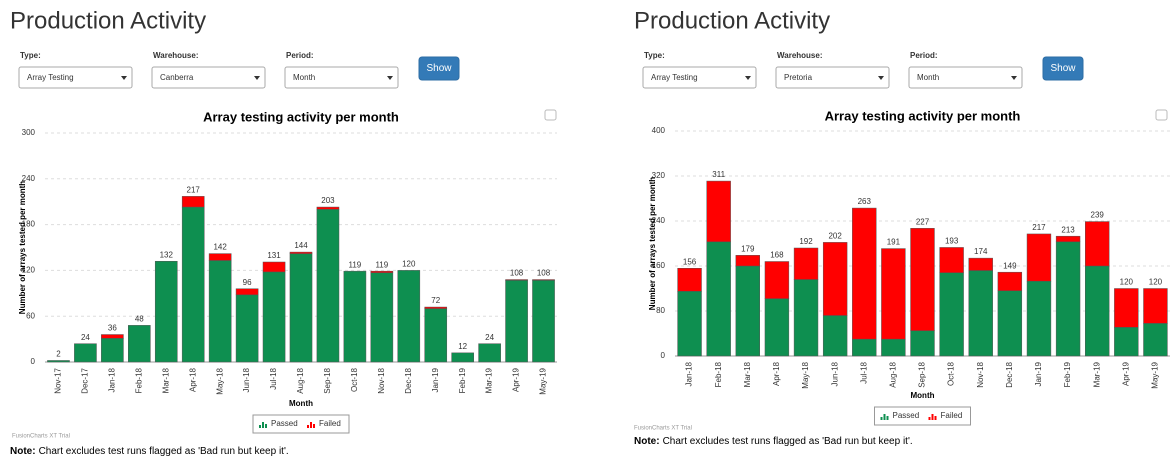  Describe the element at coordinates (748, 248) in the screenshot. I see `total-label: 179` at that location.